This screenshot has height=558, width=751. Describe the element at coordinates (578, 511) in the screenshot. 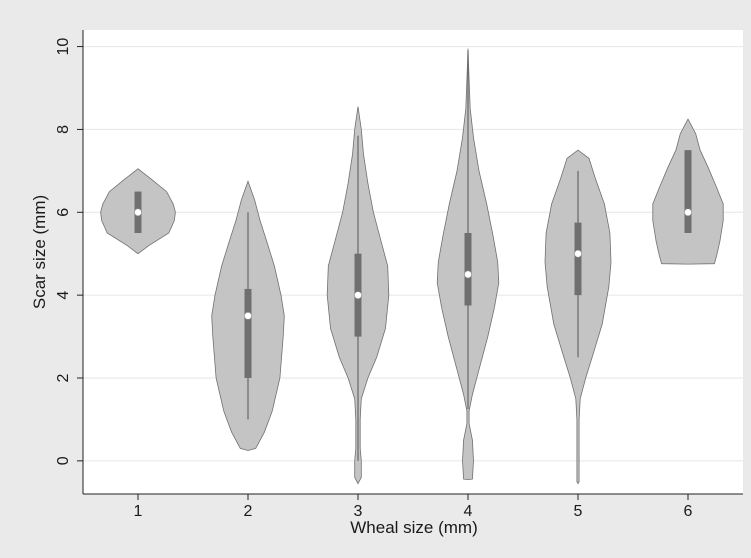

I see `x-tick-label-5: 5` at that location.